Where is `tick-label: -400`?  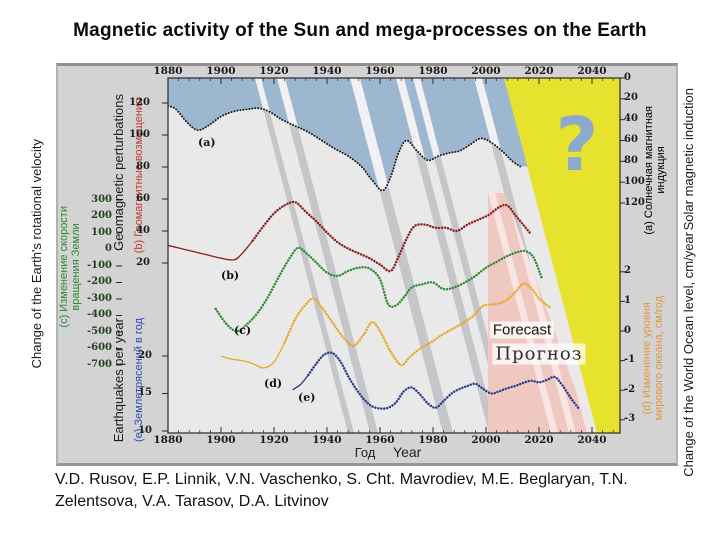
tick-label: -400 is located at coordinates (99, 314).